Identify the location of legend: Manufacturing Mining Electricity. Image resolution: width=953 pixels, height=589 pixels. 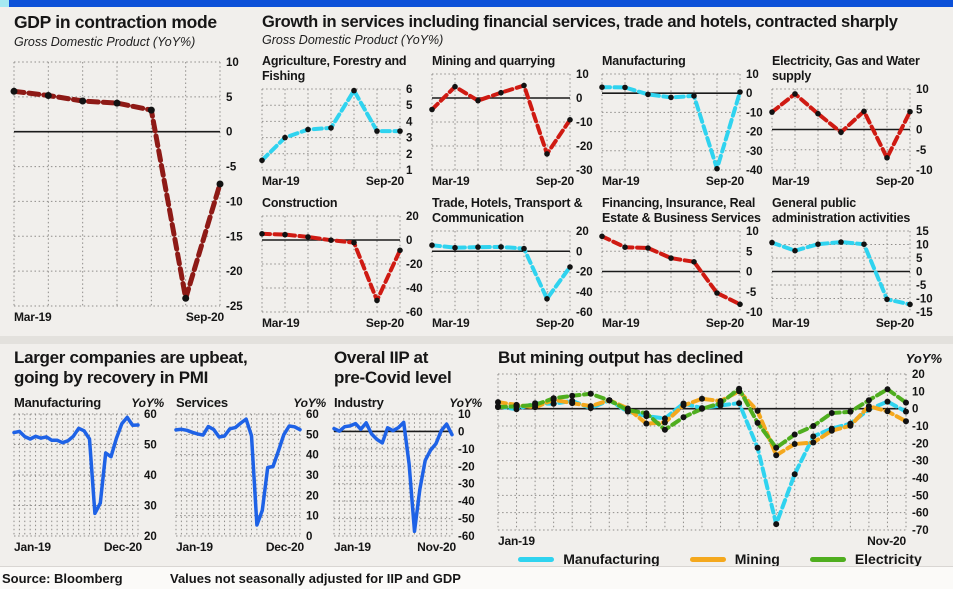
(720, 559).